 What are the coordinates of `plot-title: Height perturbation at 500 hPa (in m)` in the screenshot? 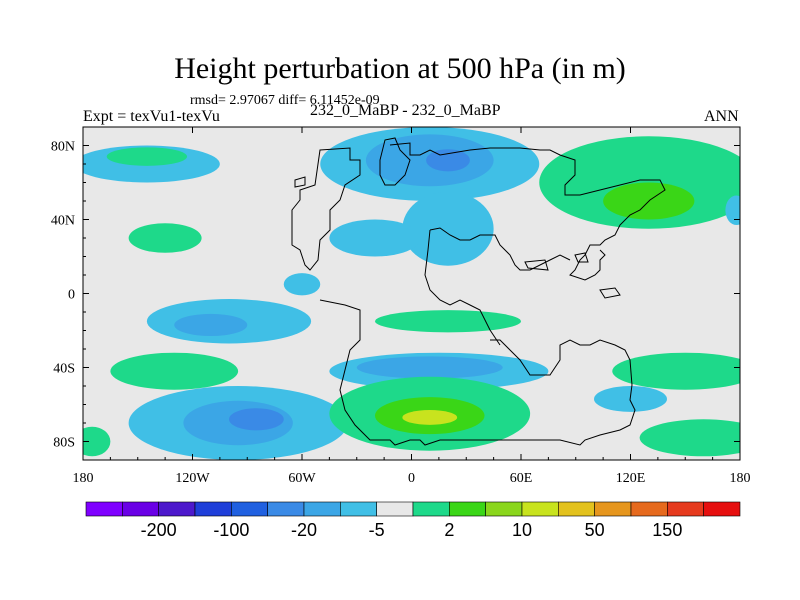 It's located at (400, 68).